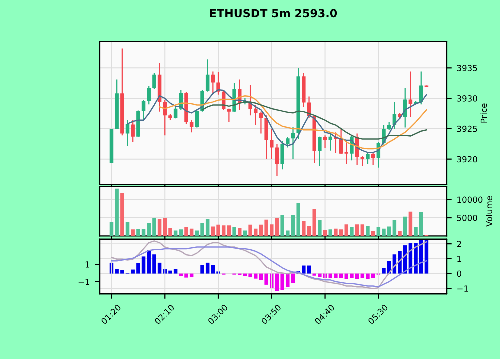 The height and width of the screenshot is (359, 500). Describe the element at coordinates (459, 244) in the screenshot. I see `y2-tick-label: 2` at that location.